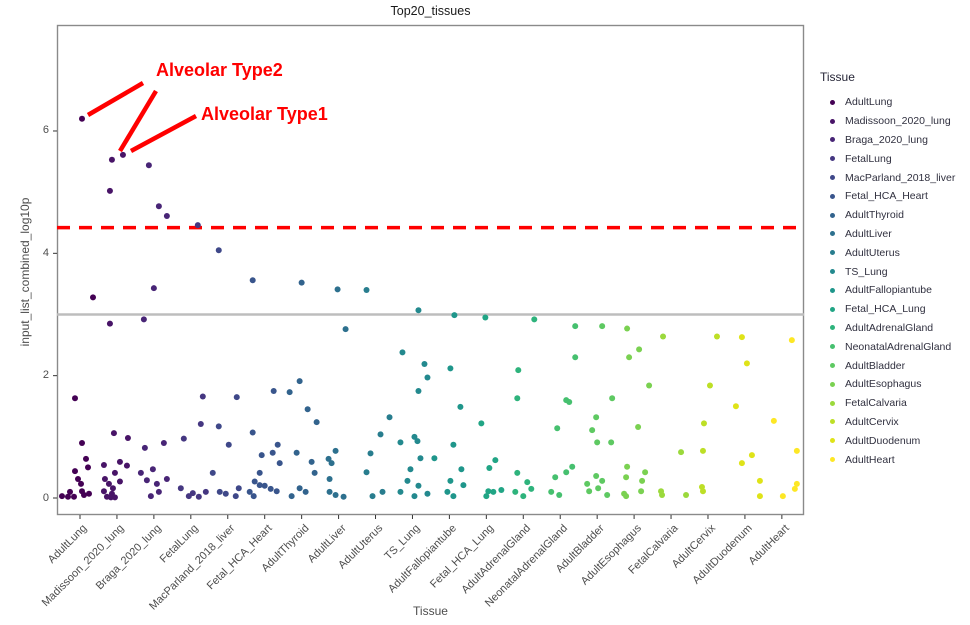  What do you see at coordinates (45, 130) in the screenshot?
I see `y-tick-label: 6` at bounding box center [45, 130].